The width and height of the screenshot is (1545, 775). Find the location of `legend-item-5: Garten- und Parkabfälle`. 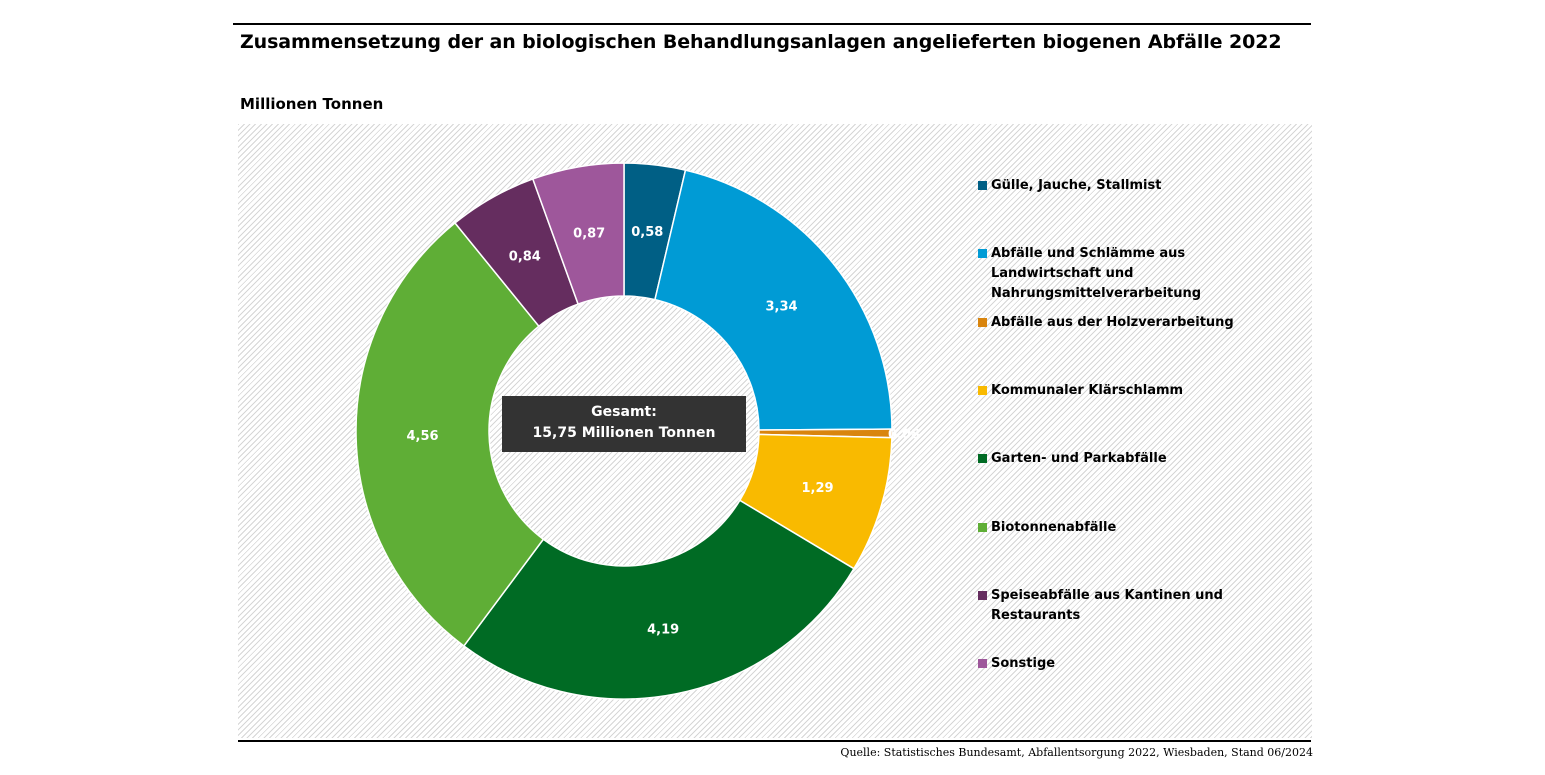

legend-item-5: Garten- und Parkabfälle is located at coordinates (1134, 459).